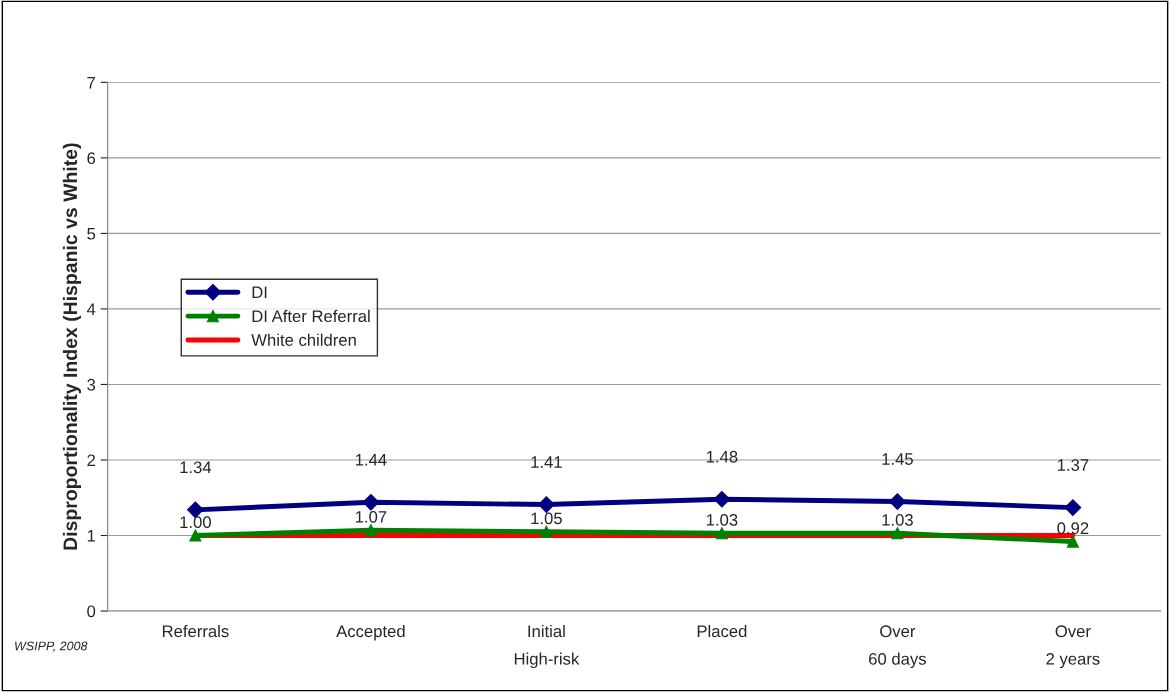 Image resolution: width=1170 pixels, height=692 pixels. Describe the element at coordinates (91, 460) in the screenshot. I see `y-tick-label: 2` at that location.